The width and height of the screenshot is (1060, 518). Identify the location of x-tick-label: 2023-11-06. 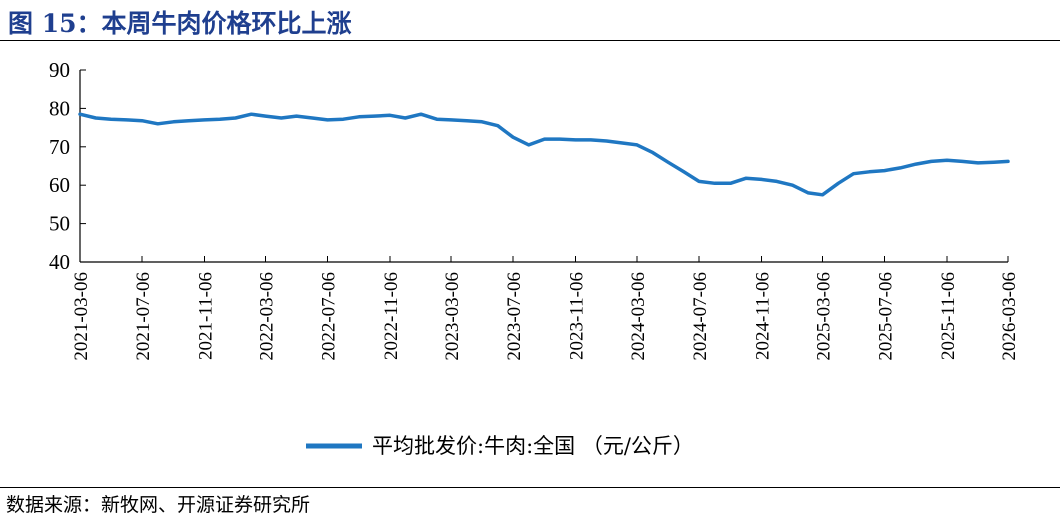
(577, 316).